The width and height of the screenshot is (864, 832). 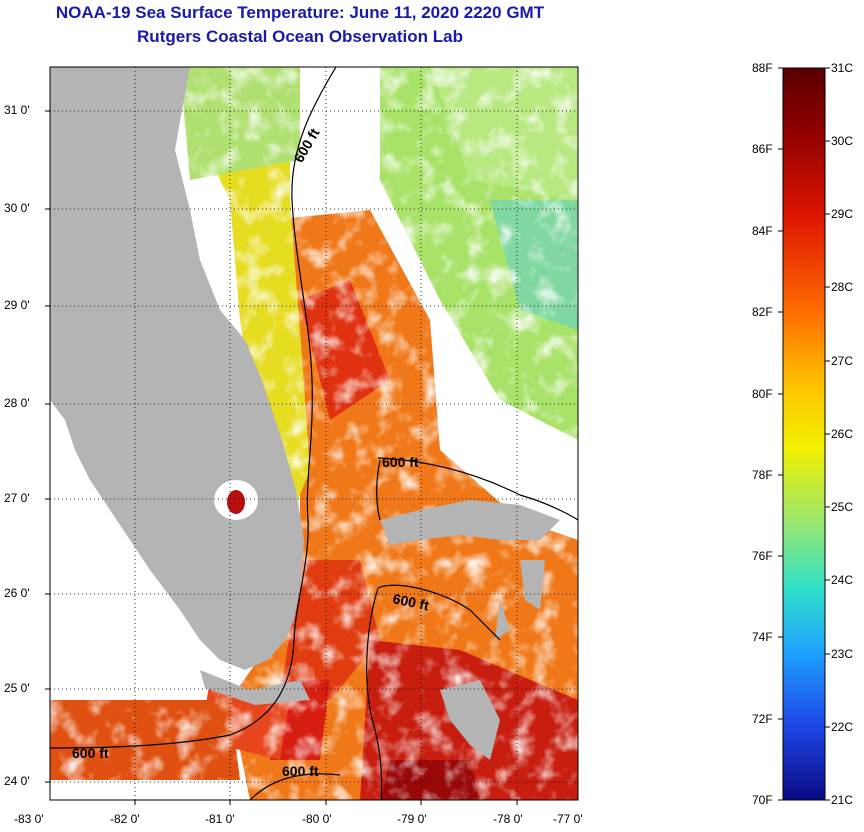 What do you see at coordinates (17, 110) in the screenshot?
I see `lat-tick-31: 31 0'` at bounding box center [17, 110].